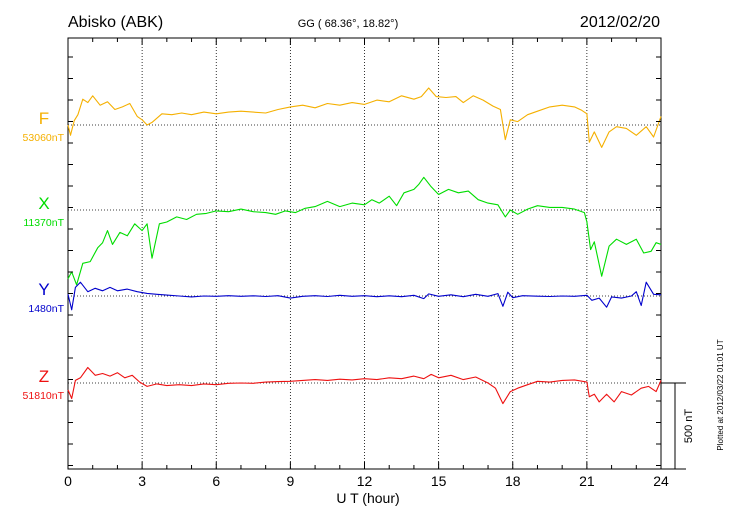 The height and width of the screenshot is (520, 730). Describe the element at coordinates (587, 481) in the screenshot. I see `x-tick-label: 21` at that location.